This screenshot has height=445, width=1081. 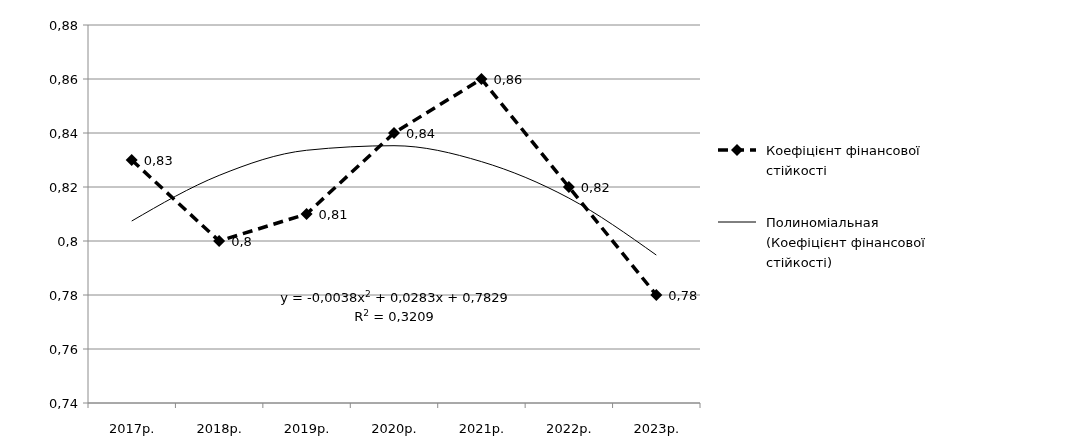 I want to click on y-tick-label: 0,76, so click(x=63, y=349).